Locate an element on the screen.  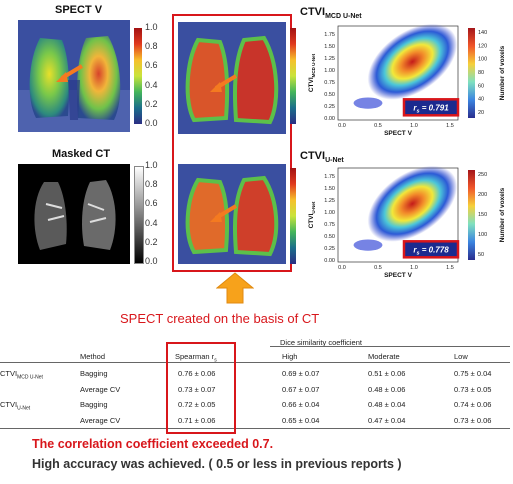
dice-group-header: Dice similarity coefficient is located at coordinates (321, 342).